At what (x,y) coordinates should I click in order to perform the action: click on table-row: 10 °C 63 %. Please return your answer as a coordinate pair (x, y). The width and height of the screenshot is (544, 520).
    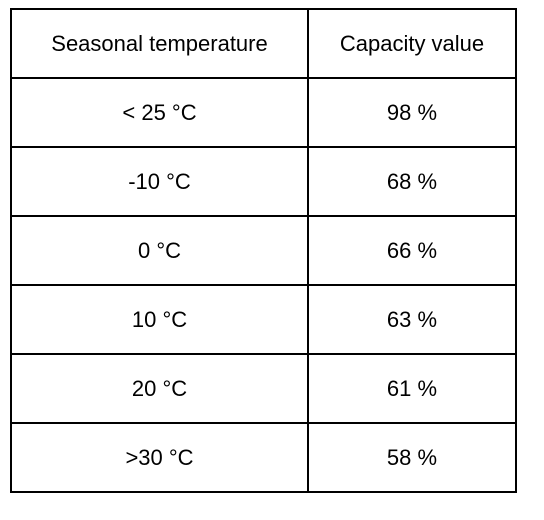
    Looking at the image, I should click on (263, 319).